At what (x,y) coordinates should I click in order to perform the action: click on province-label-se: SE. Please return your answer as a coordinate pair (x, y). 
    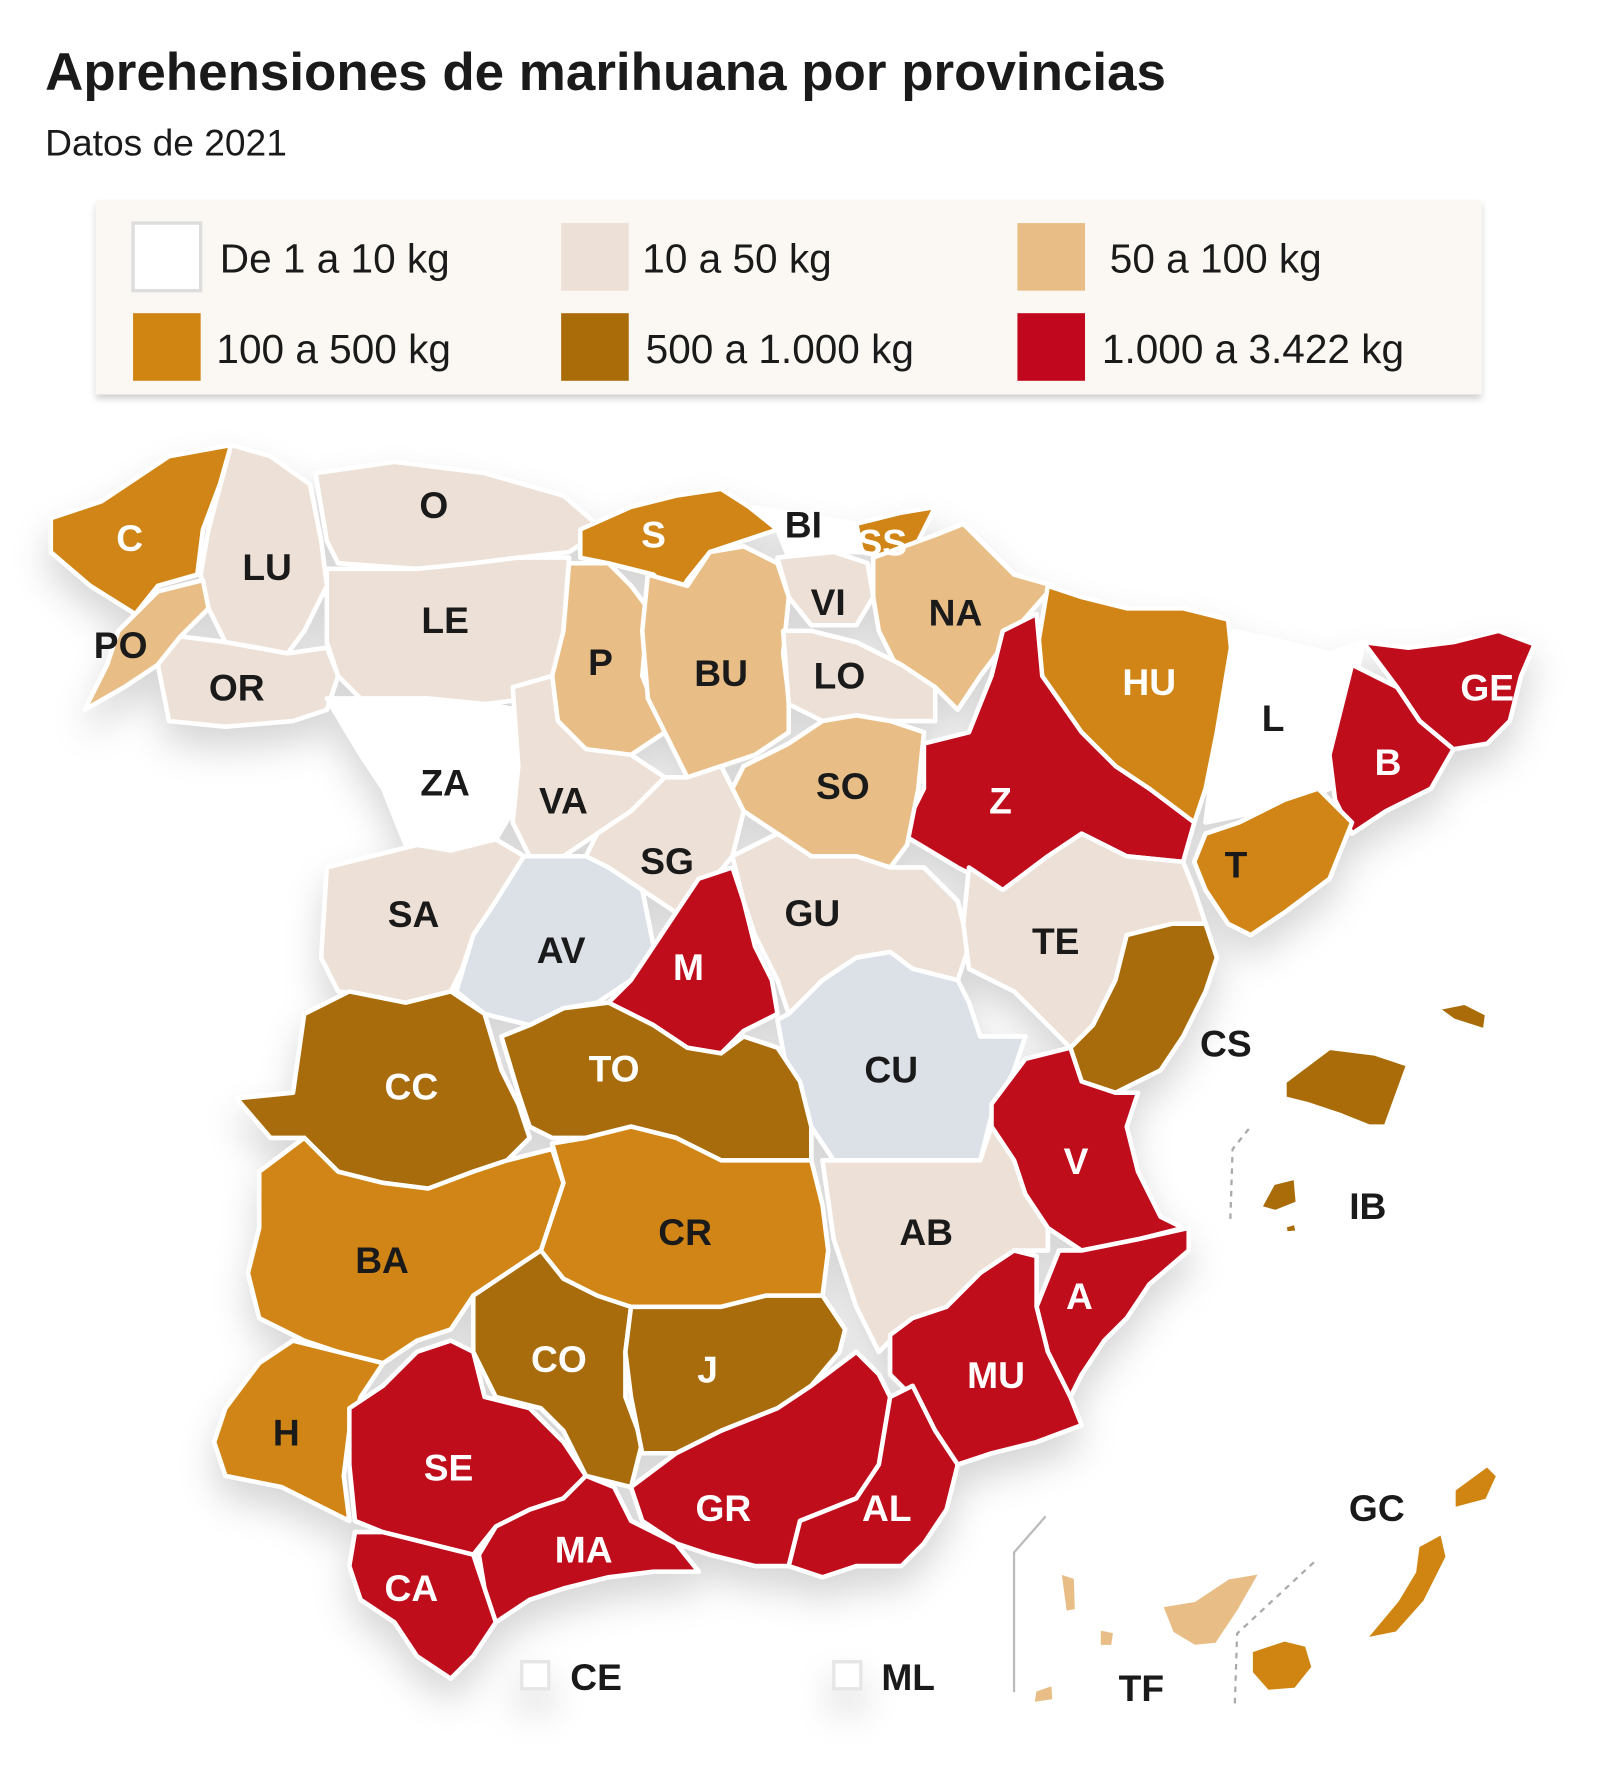
    Looking at the image, I should click on (449, 1467).